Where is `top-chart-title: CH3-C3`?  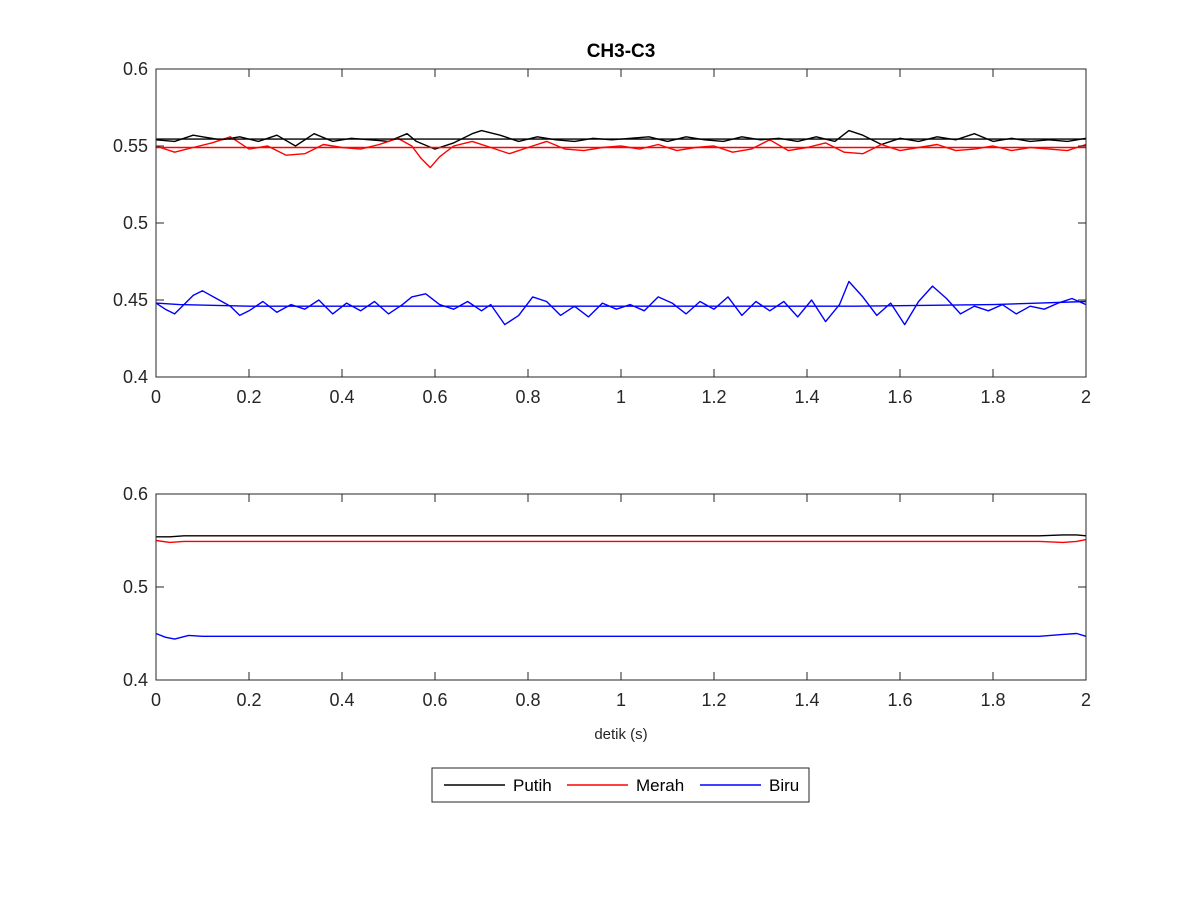
top-chart-title: CH3-C3 is located at coordinates (621, 51).